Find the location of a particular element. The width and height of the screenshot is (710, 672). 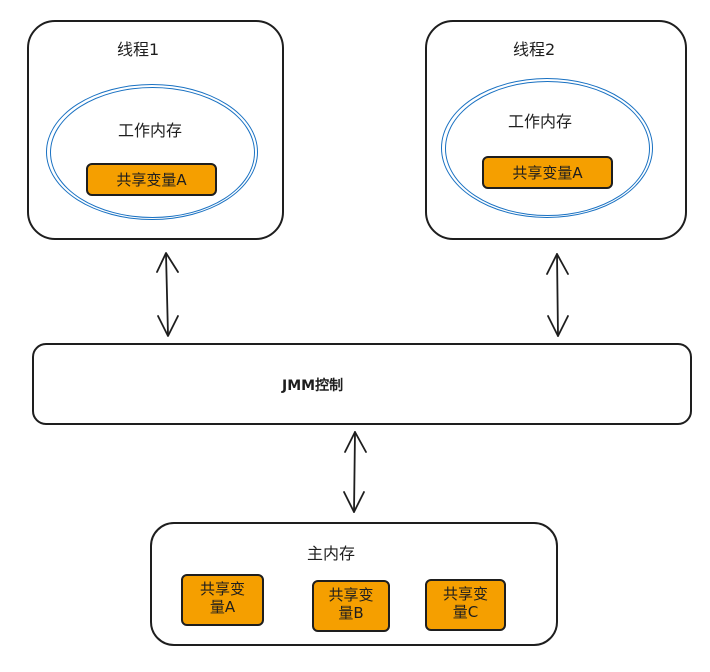

arrow-jmm-main-memory is located at coordinates (355, 472).